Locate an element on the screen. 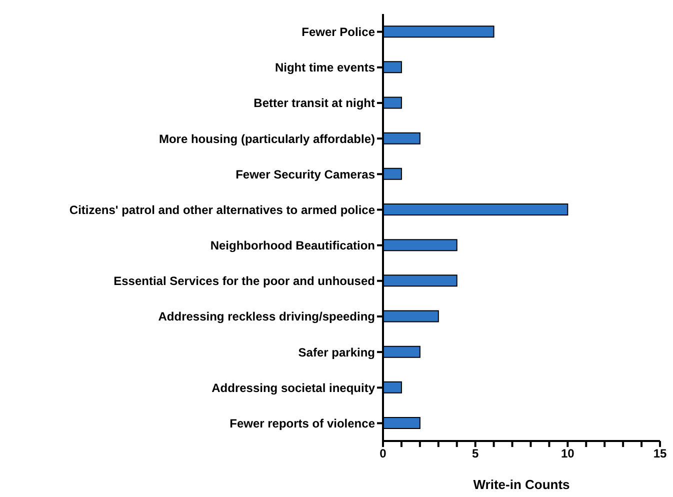 The width and height of the screenshot is (673, 497). y-tick-label: Addressing societal inequity is located at coordinates (294, 387).